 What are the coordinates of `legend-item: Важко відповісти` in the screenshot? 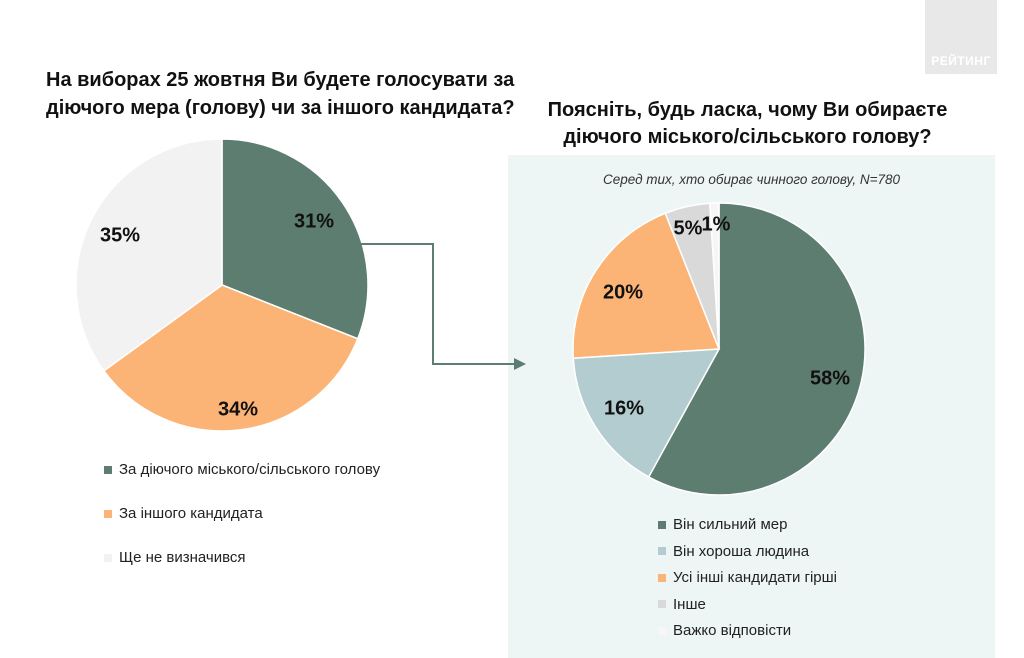 It's located at (724, 630).